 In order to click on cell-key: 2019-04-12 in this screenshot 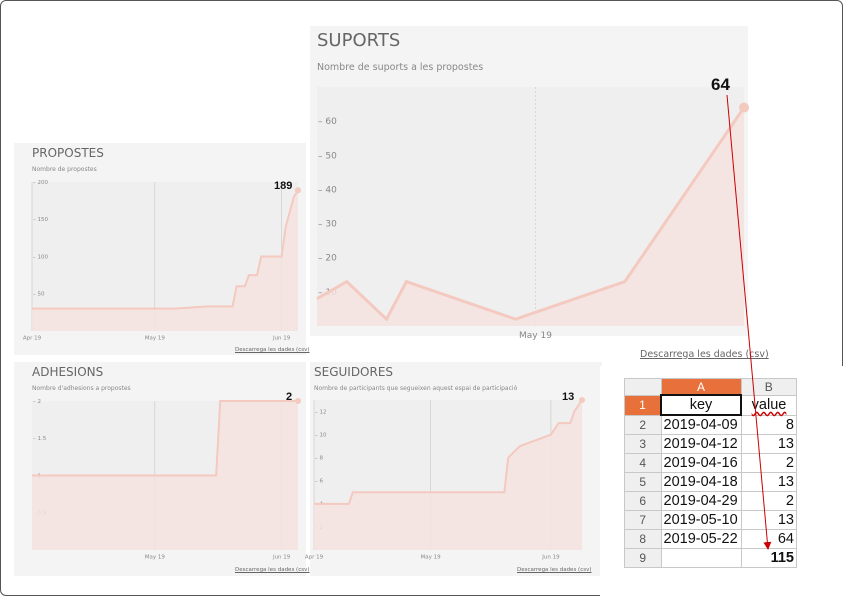, I will do `click(701, 444)`.